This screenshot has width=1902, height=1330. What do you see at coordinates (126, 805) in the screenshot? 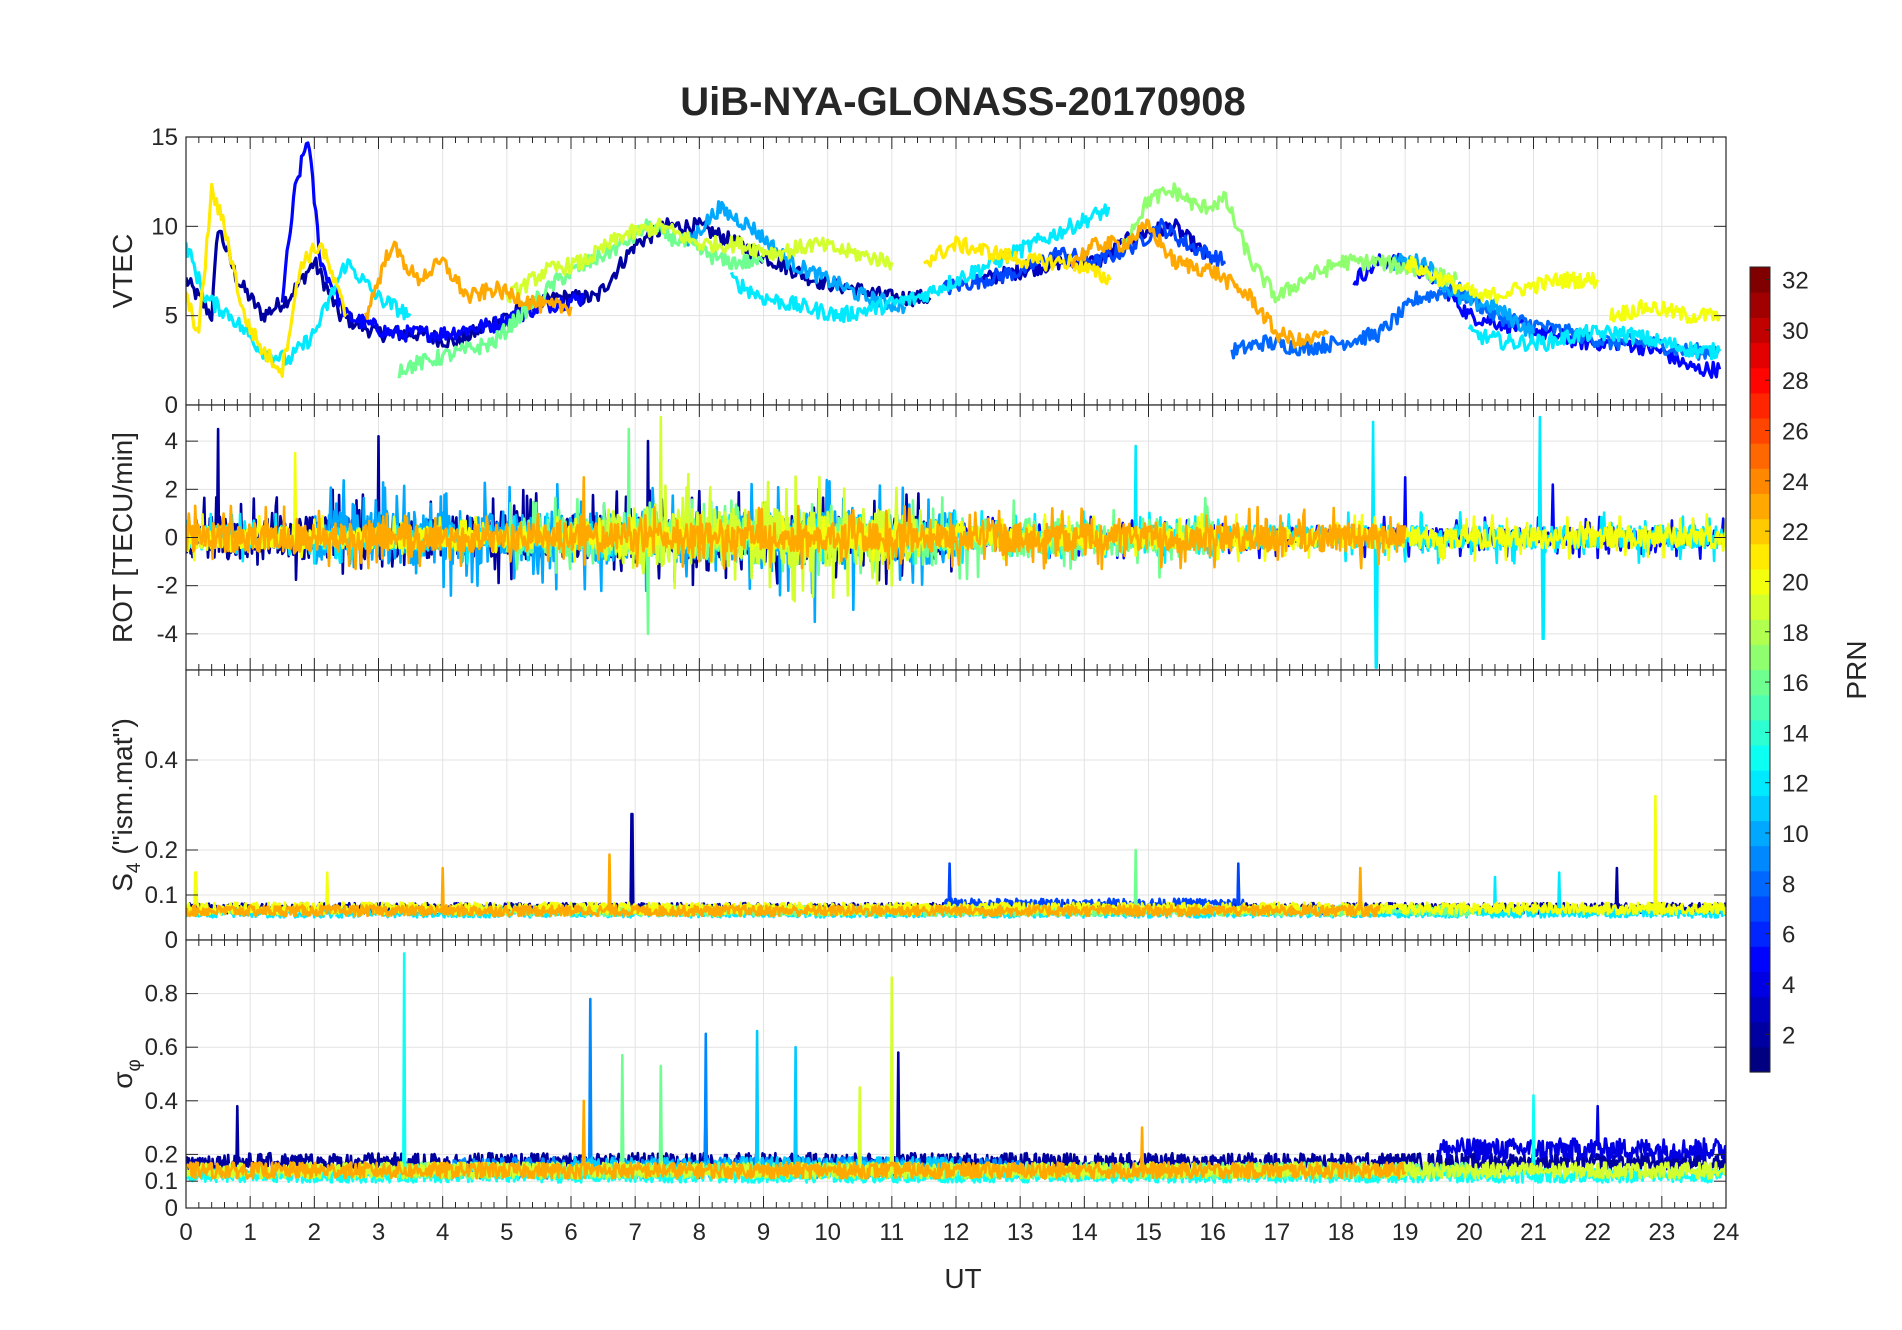
I see `y-axis-label: S4 ("ism.mat")` at bounding box center [126, 805].